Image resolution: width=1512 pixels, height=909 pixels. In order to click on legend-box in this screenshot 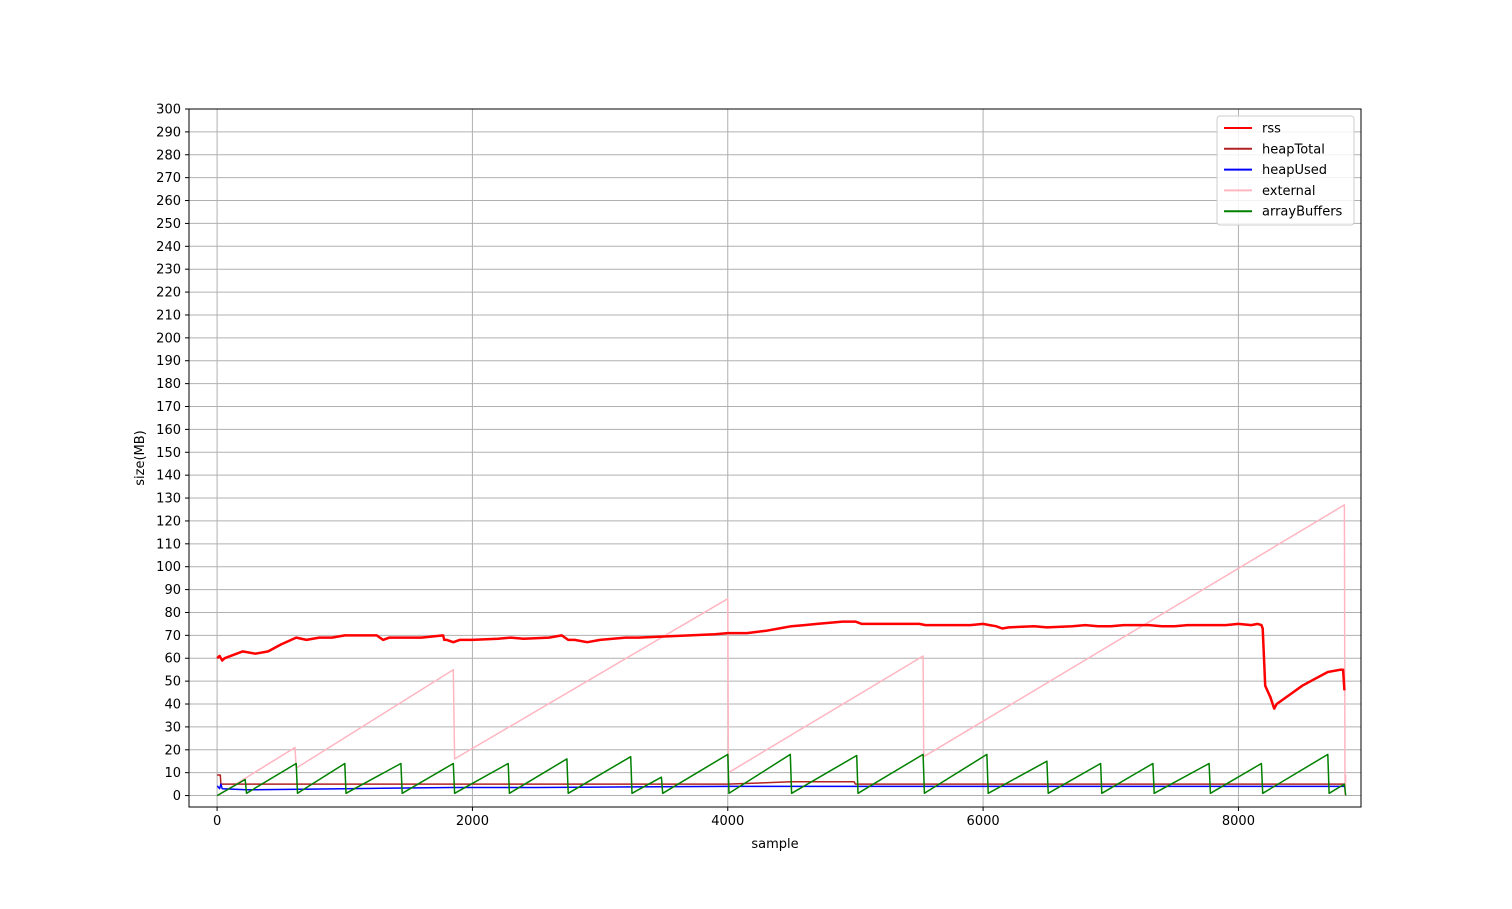, I will do `click(1285, 170)`.